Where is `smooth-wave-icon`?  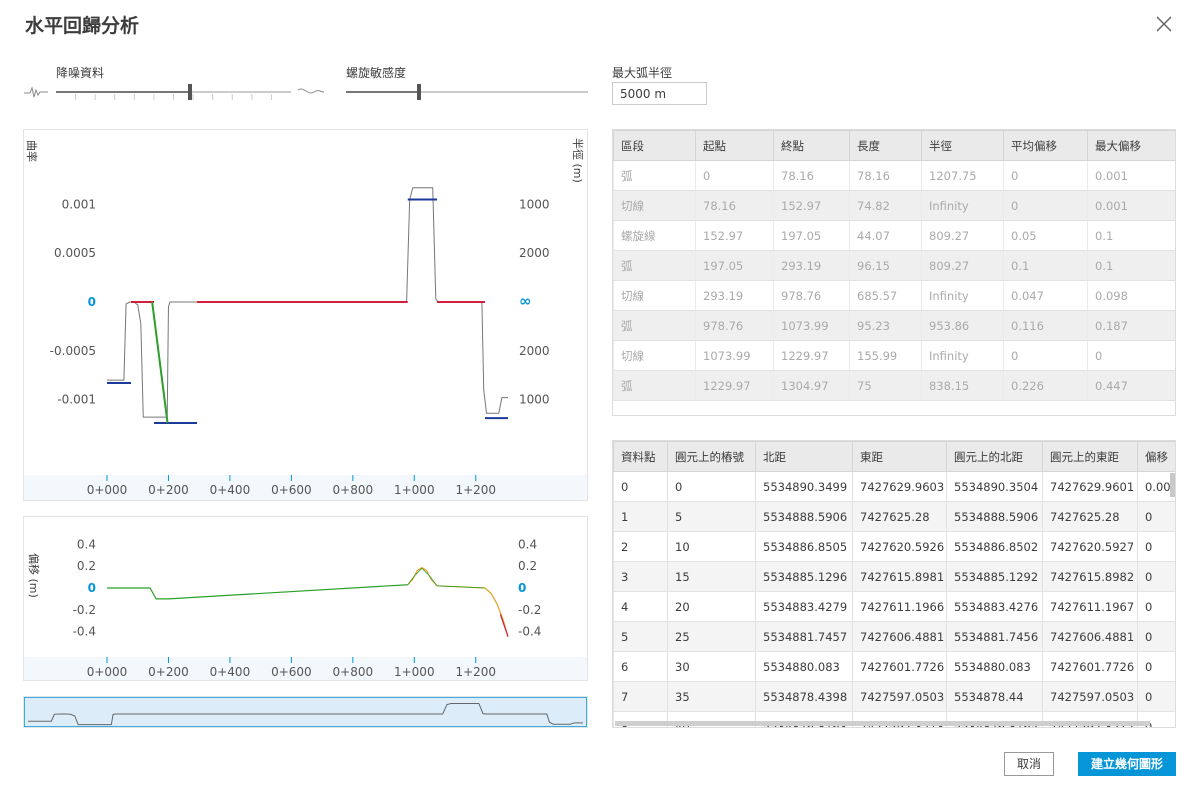 smooth-wave-icon is located at coordinates (311, 91).